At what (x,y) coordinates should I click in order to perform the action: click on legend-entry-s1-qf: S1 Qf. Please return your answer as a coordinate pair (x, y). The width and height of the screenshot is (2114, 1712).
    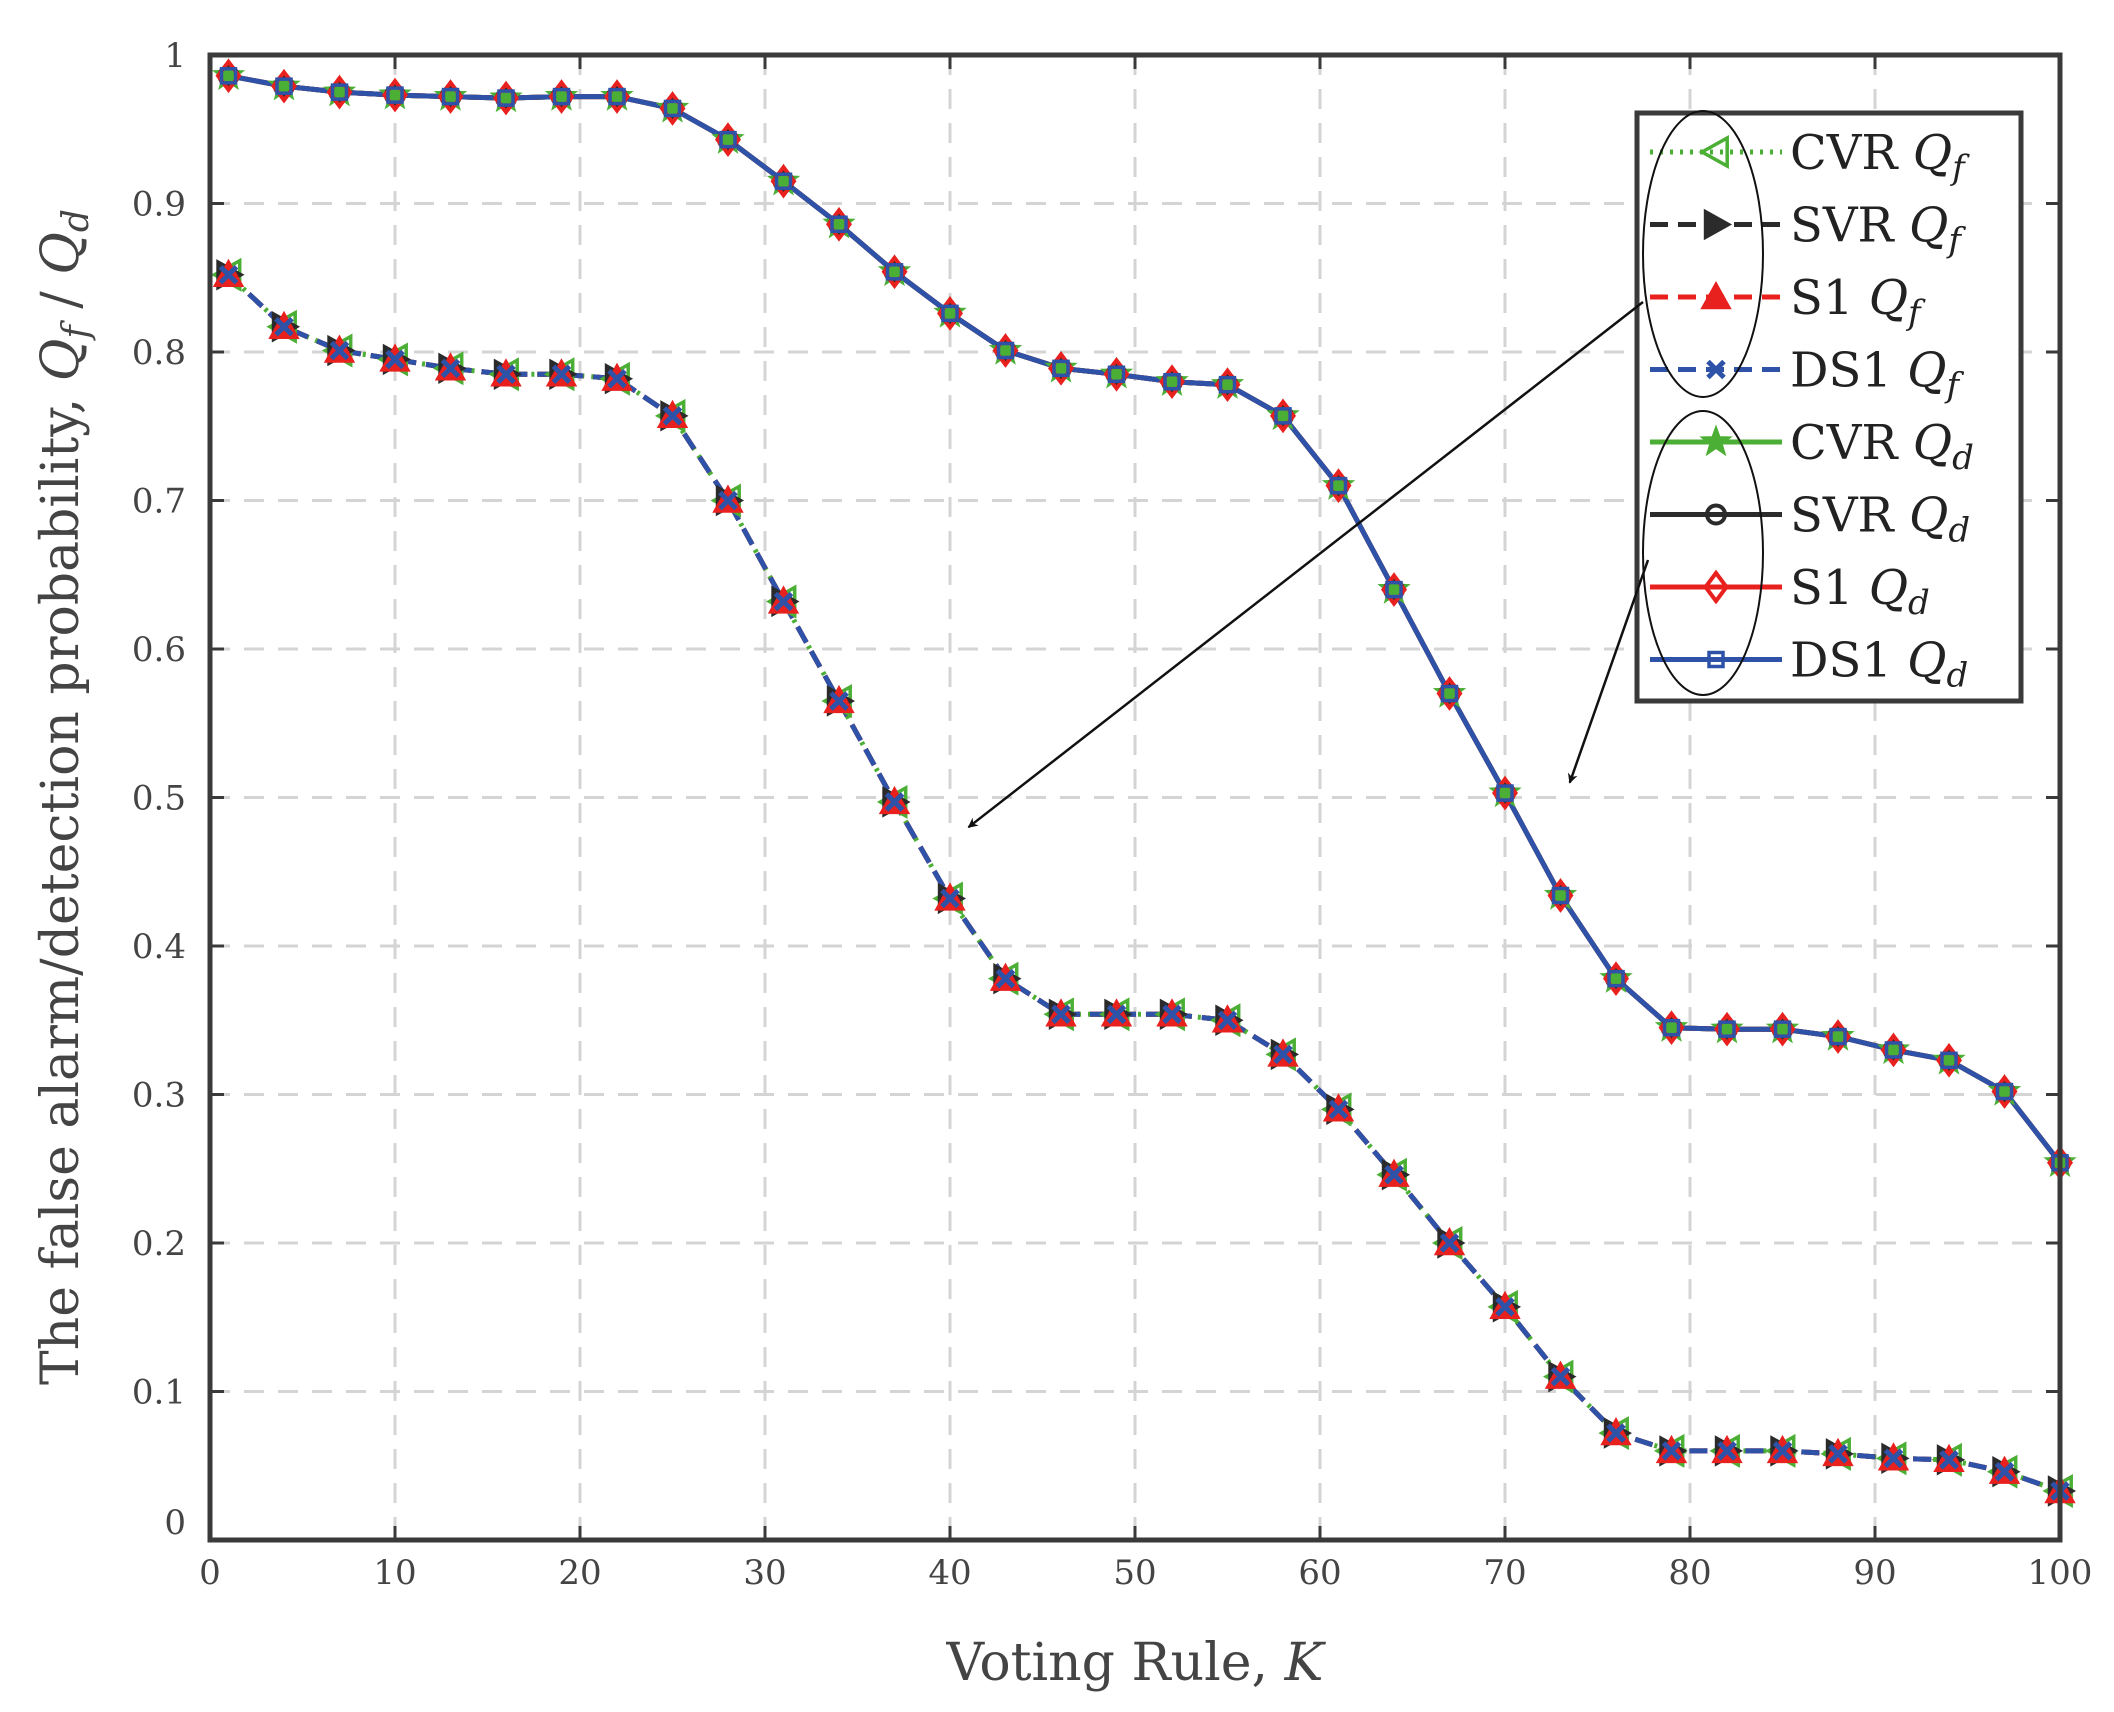
    Looking at the image, I should click on (1788, 301).